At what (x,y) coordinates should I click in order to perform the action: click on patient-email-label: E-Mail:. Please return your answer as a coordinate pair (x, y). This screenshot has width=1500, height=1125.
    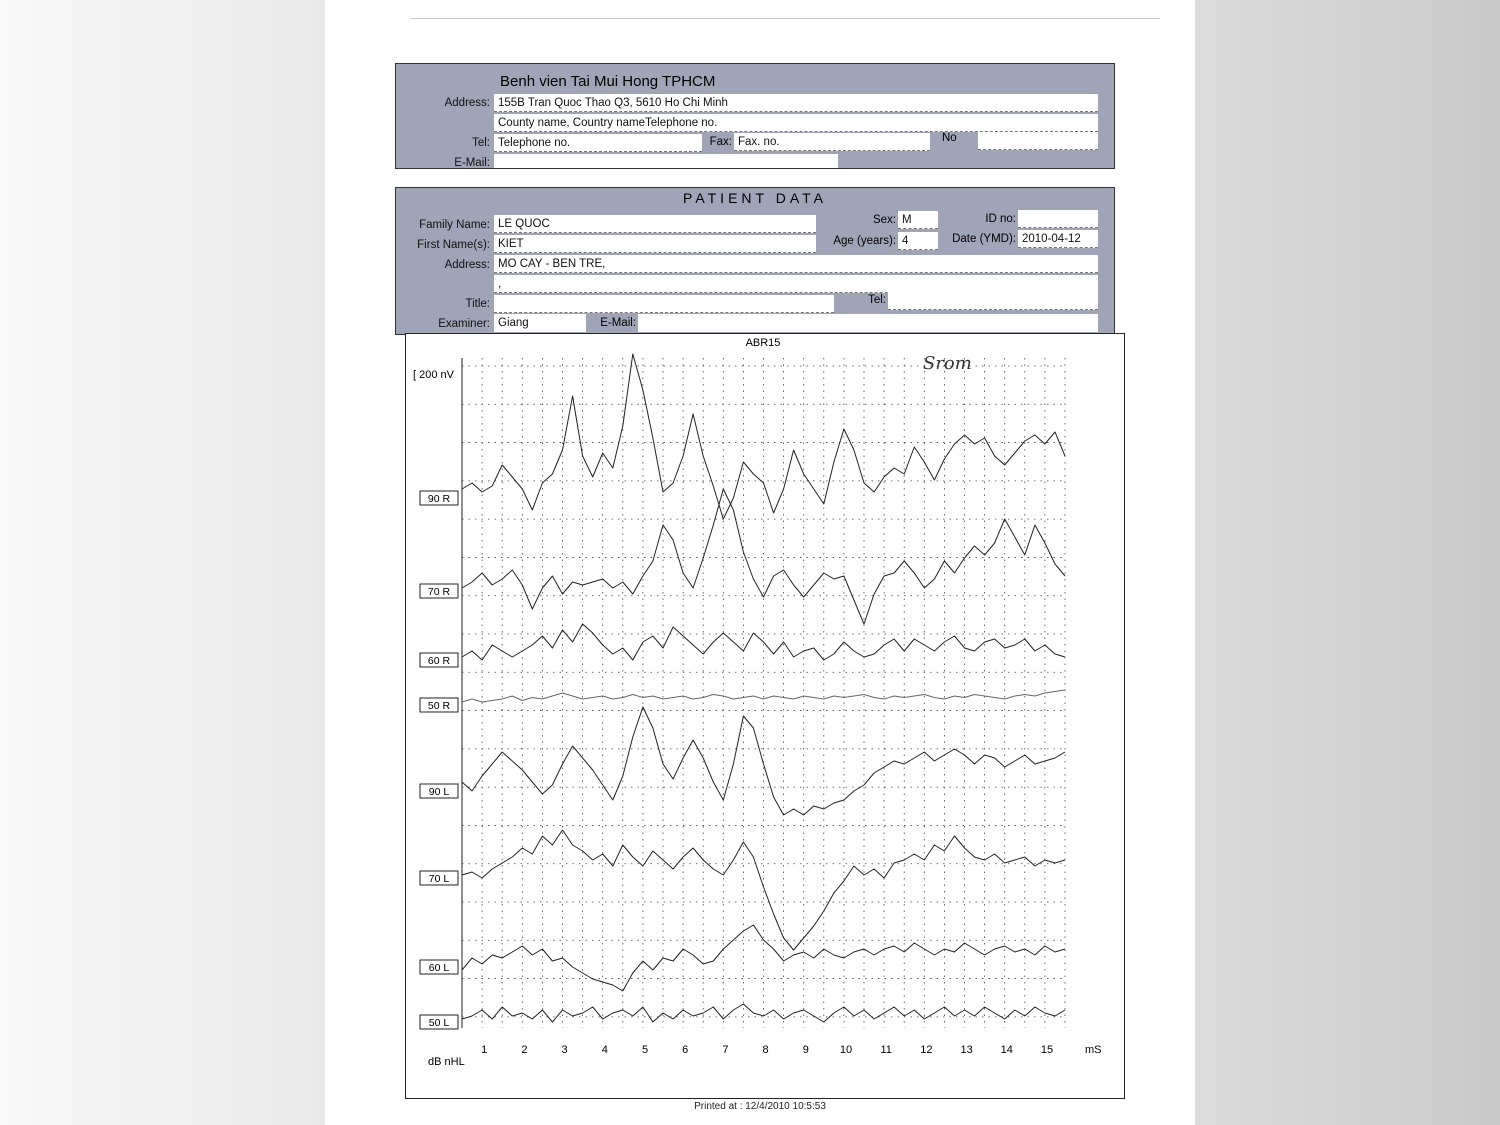
    Looking at the image, I should click on (618, 323).